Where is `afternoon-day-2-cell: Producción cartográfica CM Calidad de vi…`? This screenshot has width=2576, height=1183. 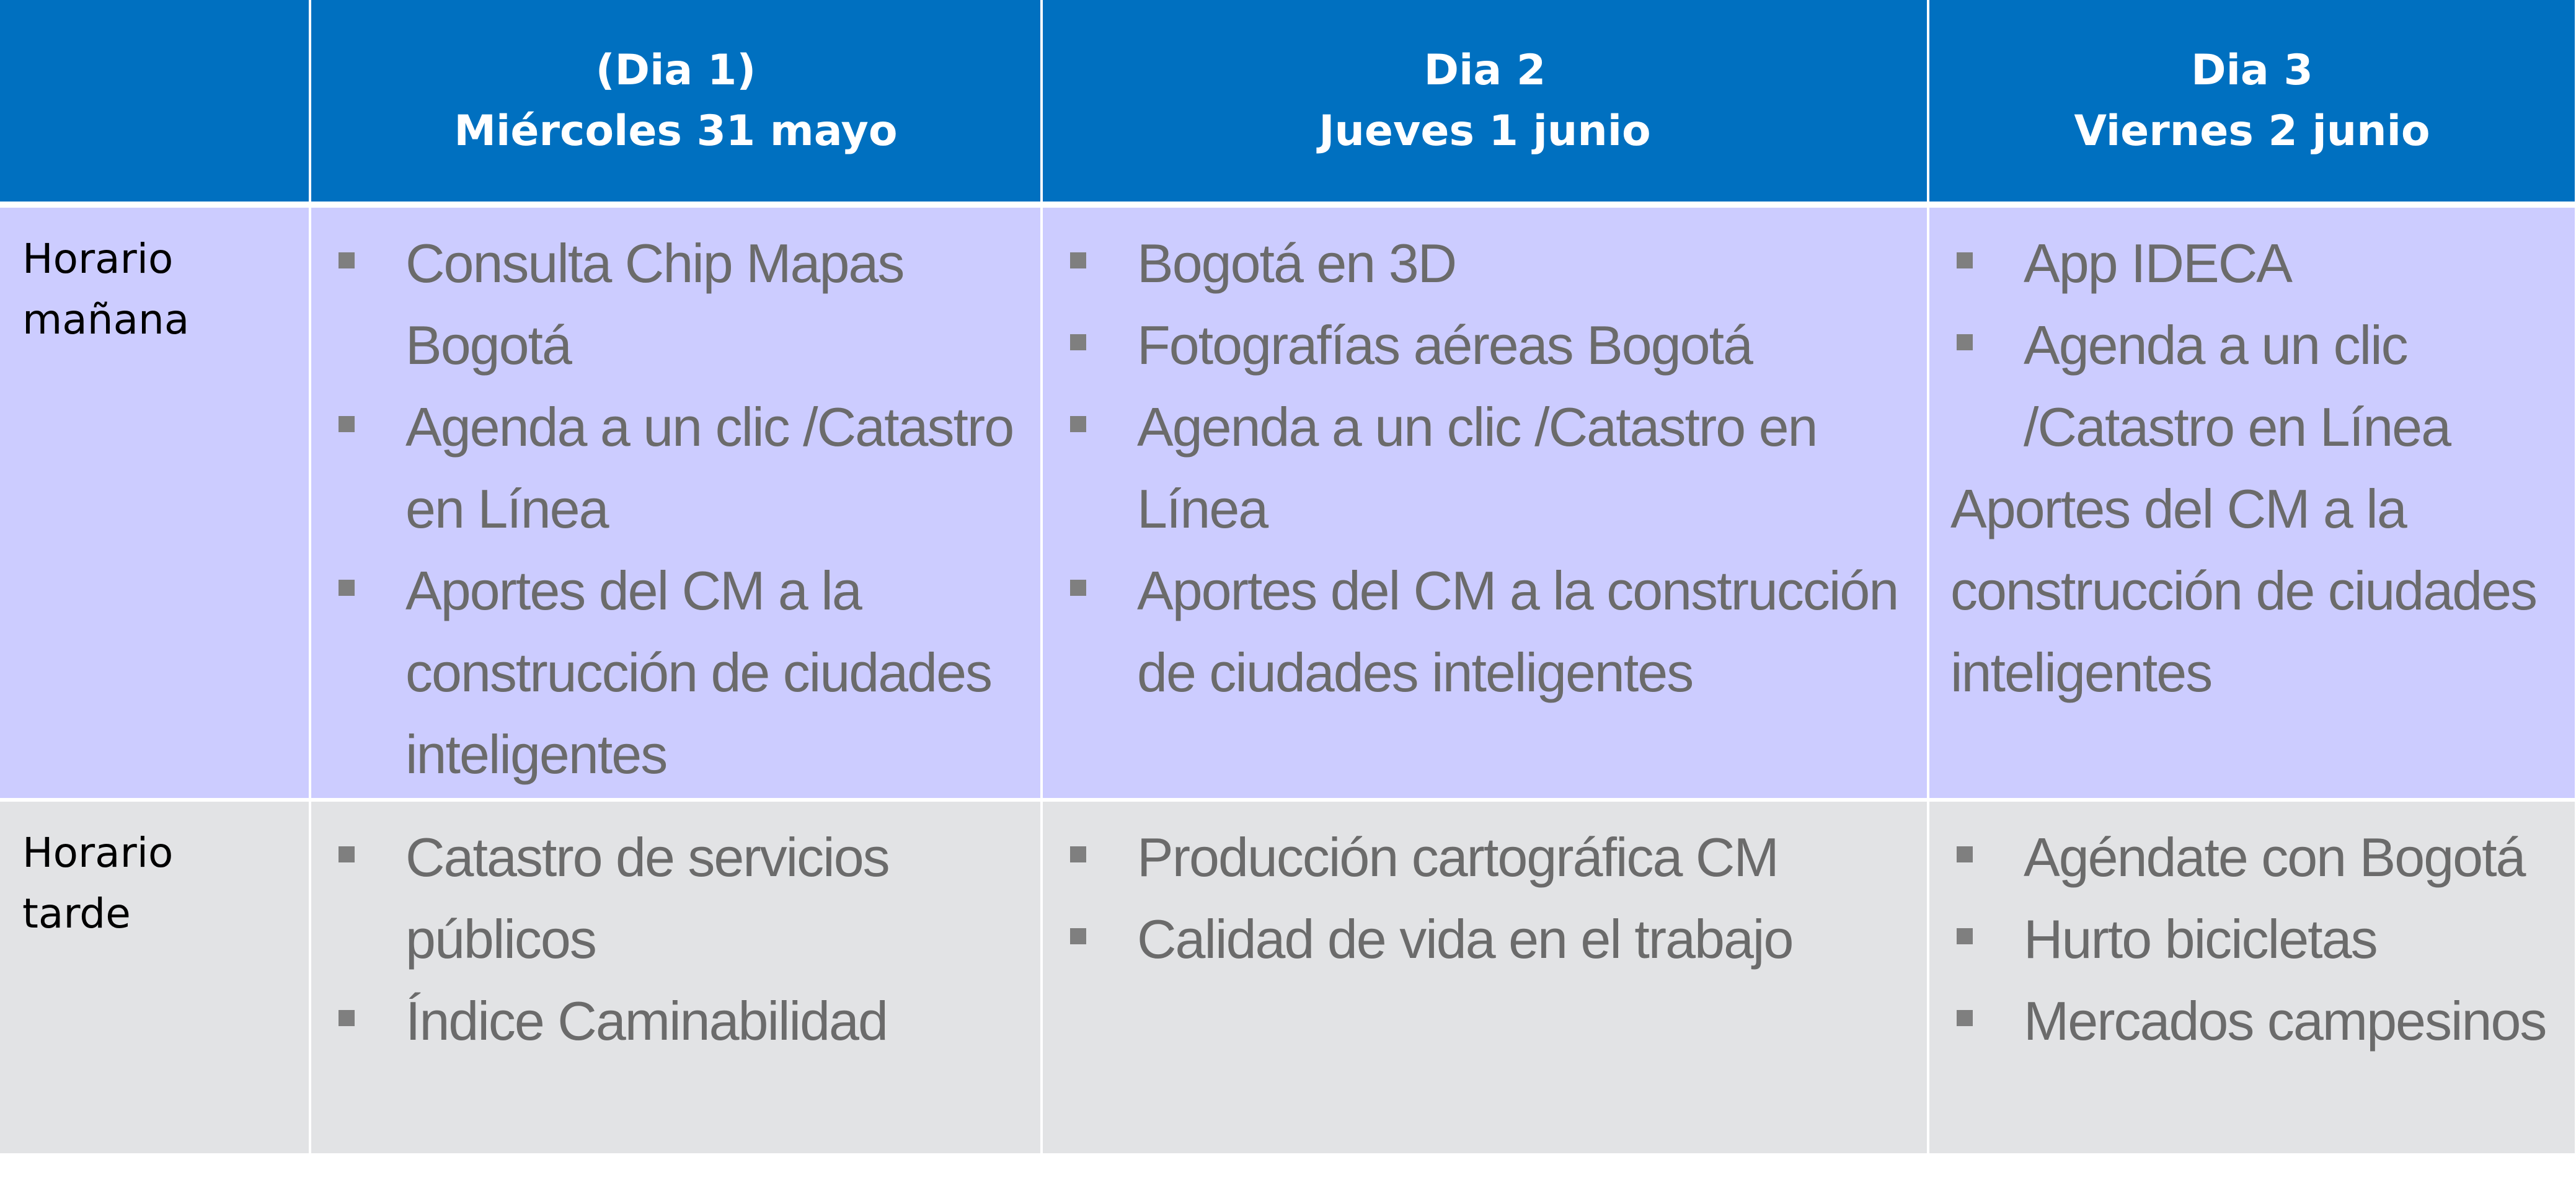
afternoon-day-2-cell: Producción cartográfica CM Calidad de vi… is located at coordinates (1486, 976).